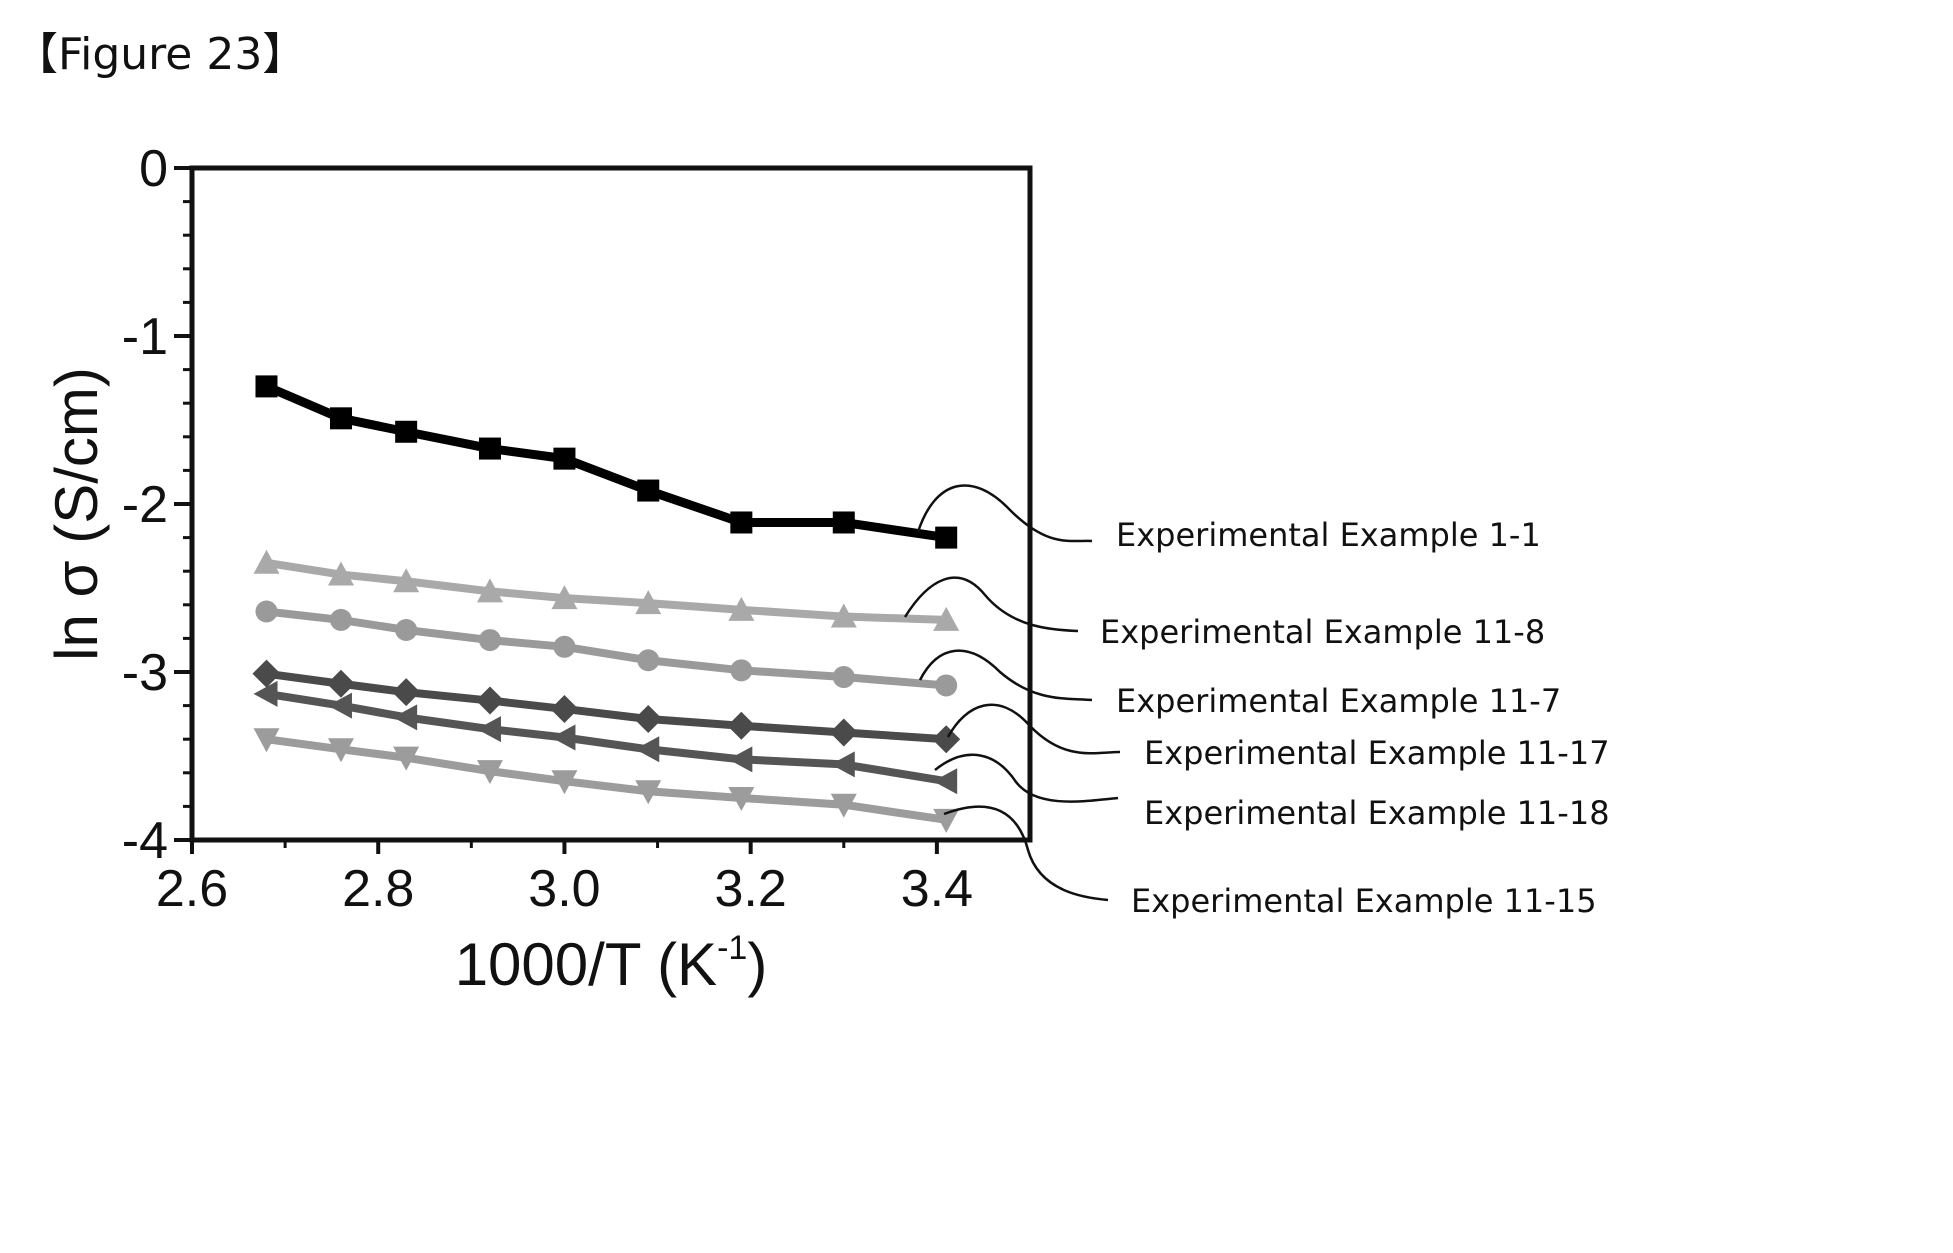  Describe the element at coordinates (1322, 632) in the screenshot. I see `series-label: Experimental Example 11-8` at that location.